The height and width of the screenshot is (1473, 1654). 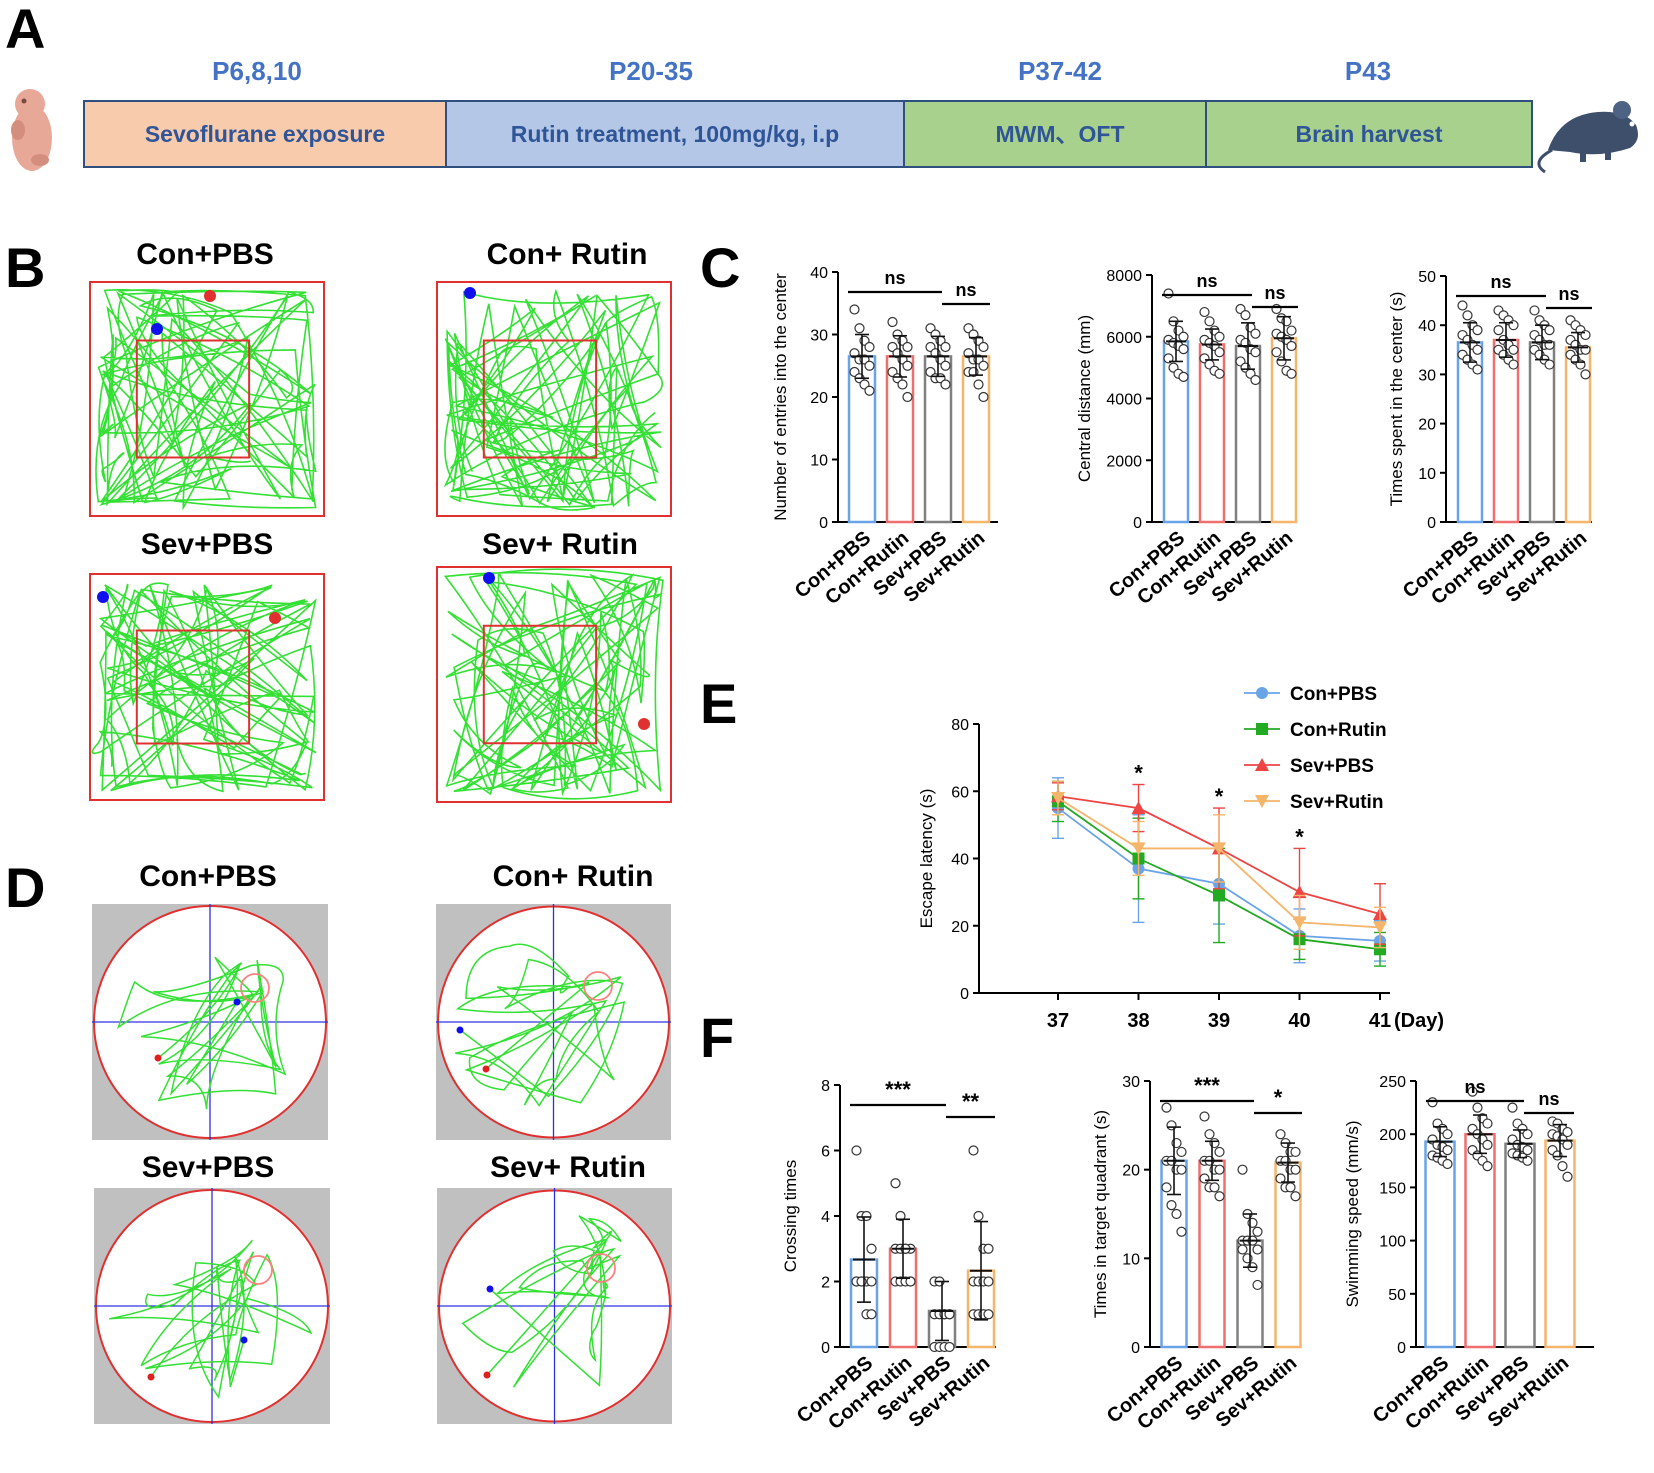 I want to click on end-marker, so click(x=244, y=1340).